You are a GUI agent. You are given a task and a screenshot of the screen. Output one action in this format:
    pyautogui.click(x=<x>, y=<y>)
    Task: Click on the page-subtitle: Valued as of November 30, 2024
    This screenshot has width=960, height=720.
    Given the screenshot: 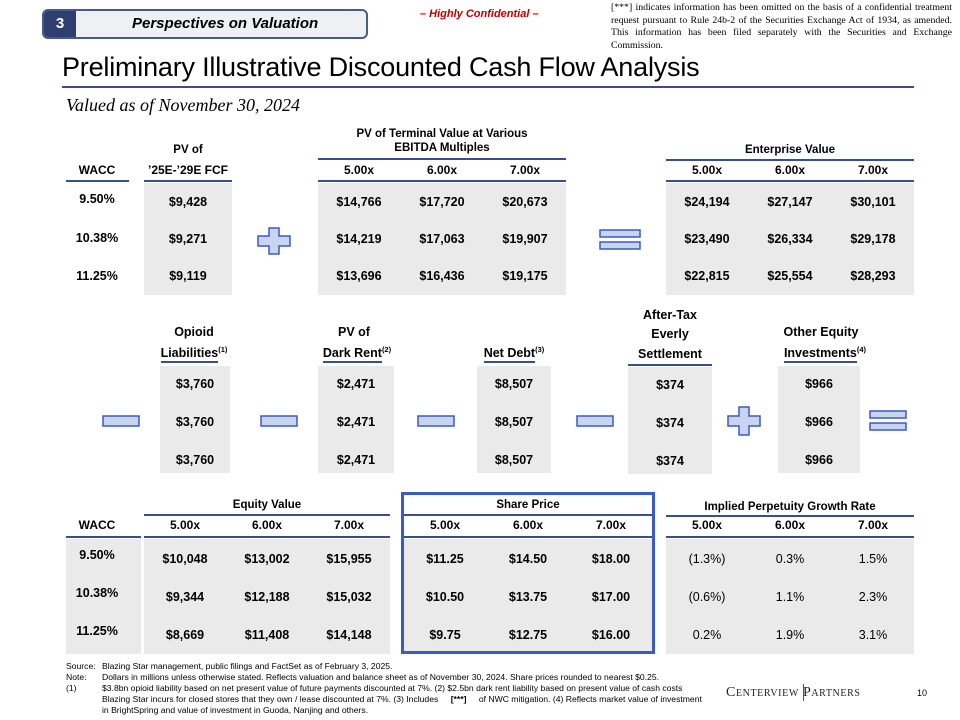 What is the action you would take?
    pyautogui.click(x=183, y=105)
    